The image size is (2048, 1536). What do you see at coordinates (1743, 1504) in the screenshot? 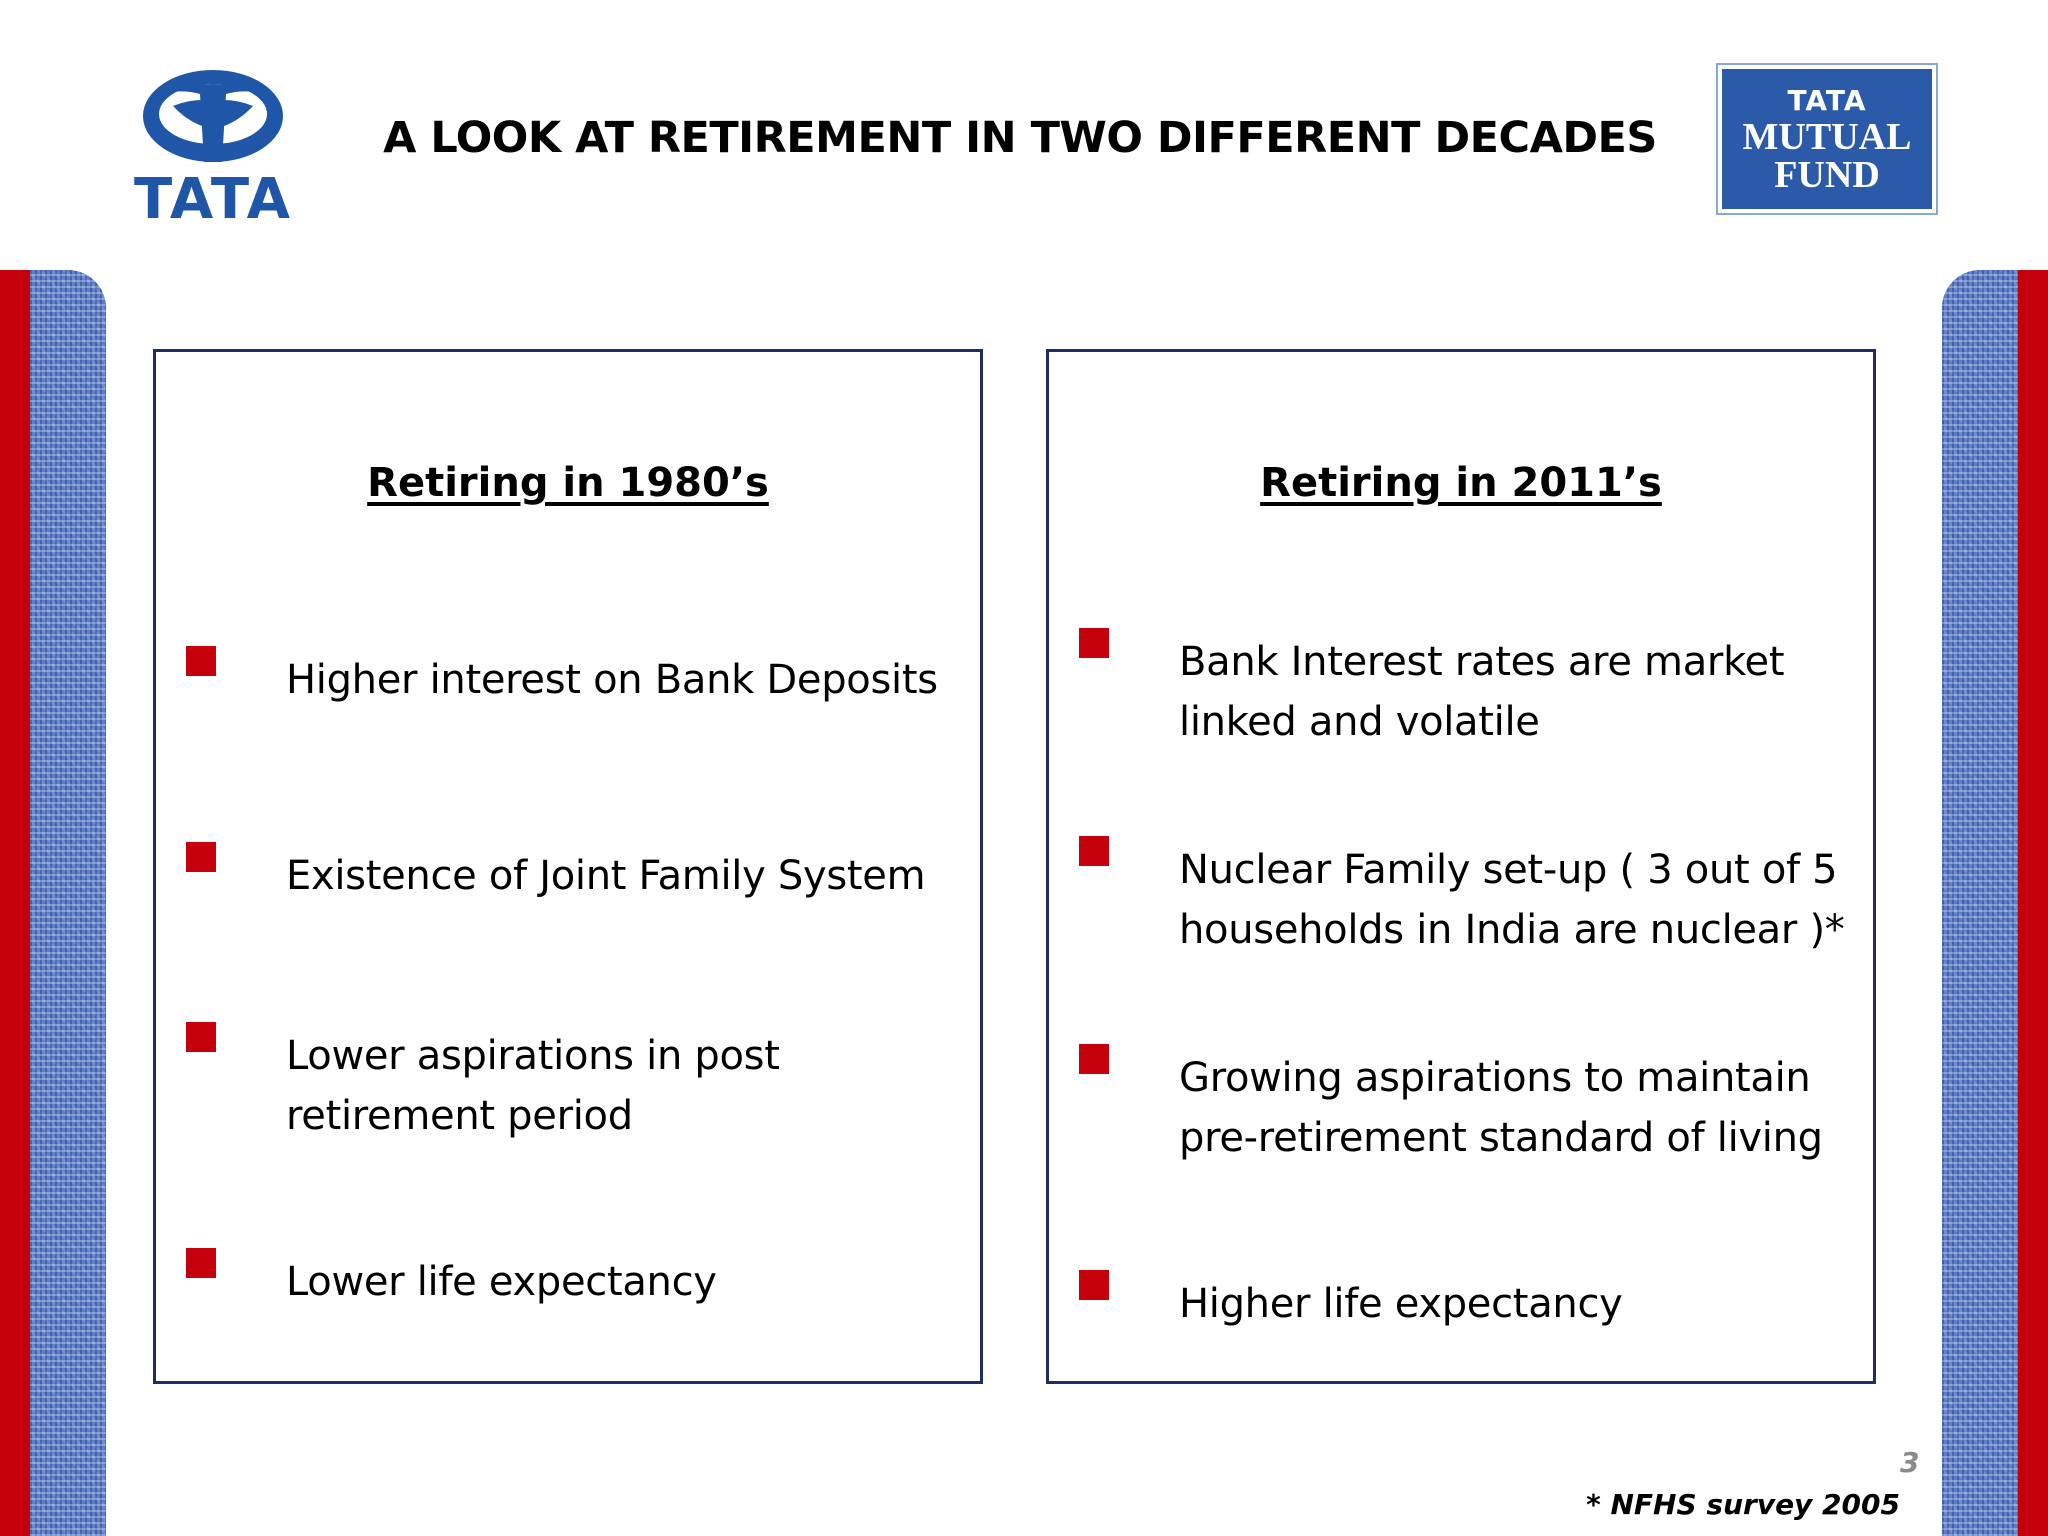
I see `footnote: * NFHS survey 2005` at bounding box center [1743, 1504].